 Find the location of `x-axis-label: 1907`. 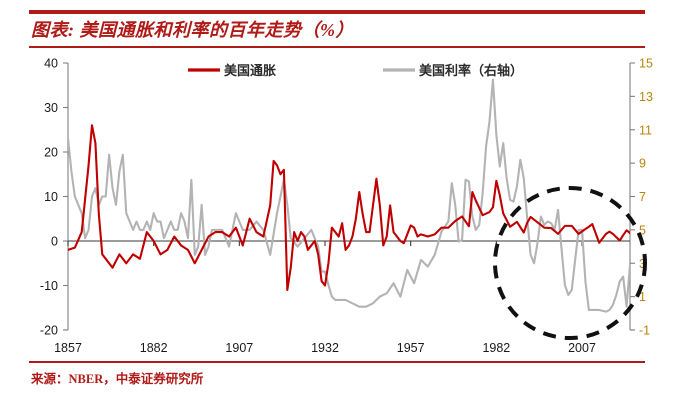

x-axis-label: 1907 is located at coordinates (239, 347).